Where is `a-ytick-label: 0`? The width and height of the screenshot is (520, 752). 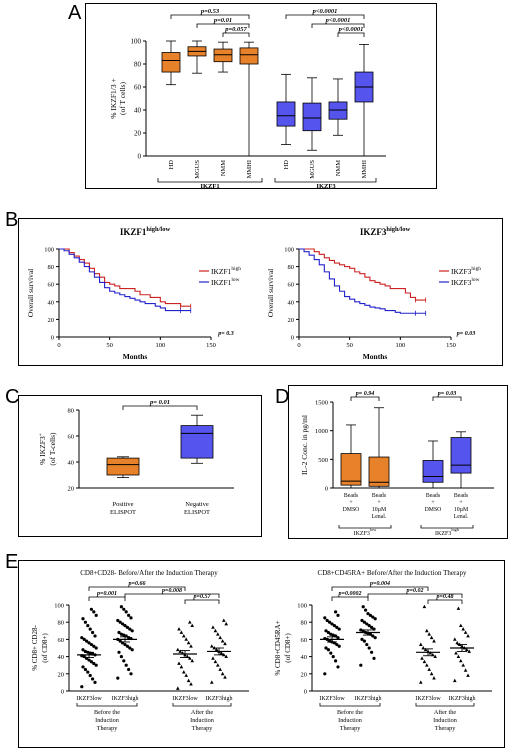 a-ytick-label: 0 is located at coordinates (140, 157).